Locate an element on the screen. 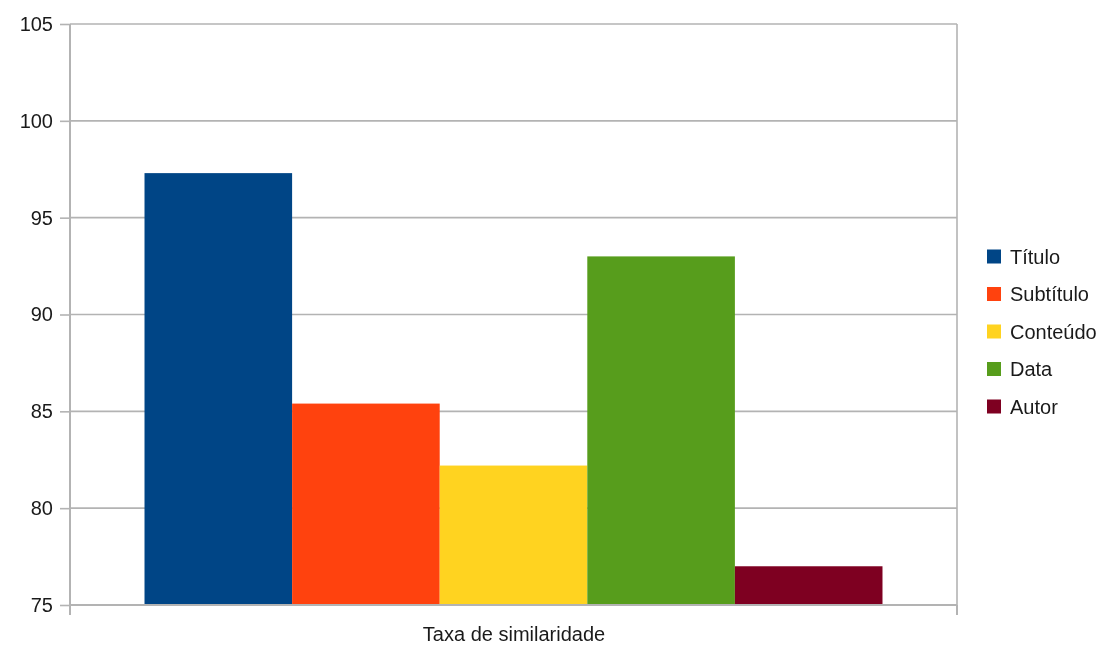  y-tick-label: 75 is located at coordinates (41, 604).